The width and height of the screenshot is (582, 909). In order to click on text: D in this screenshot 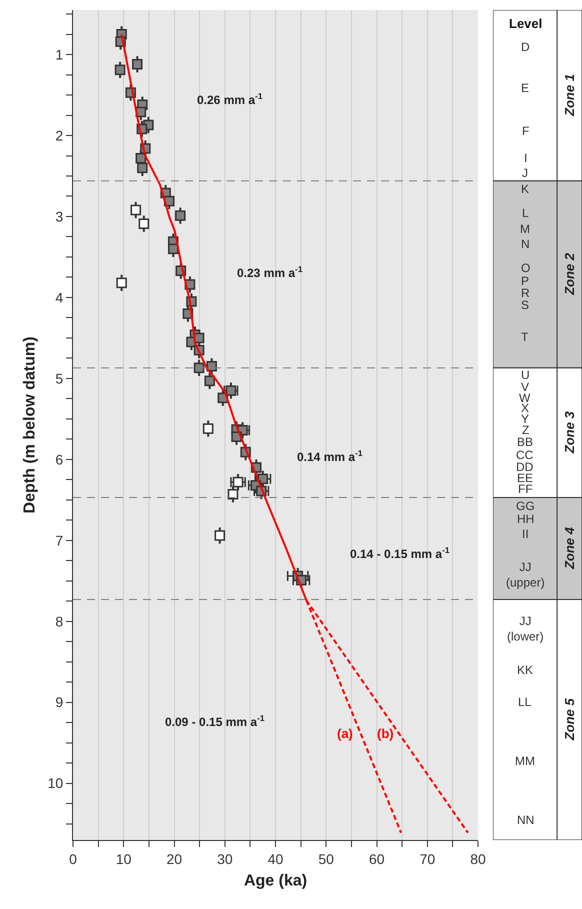, I will do `click(525, 47)`.